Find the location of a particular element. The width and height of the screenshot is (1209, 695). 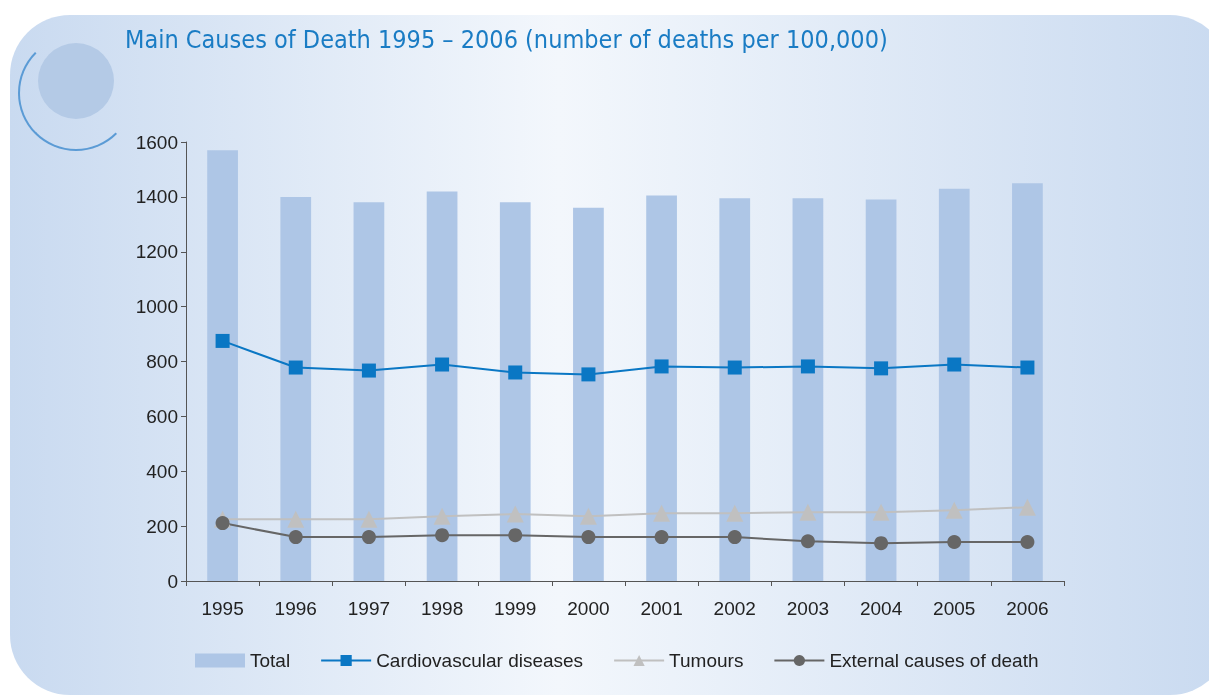

y-tick-label: 600 is located at coordinates (162, 416).